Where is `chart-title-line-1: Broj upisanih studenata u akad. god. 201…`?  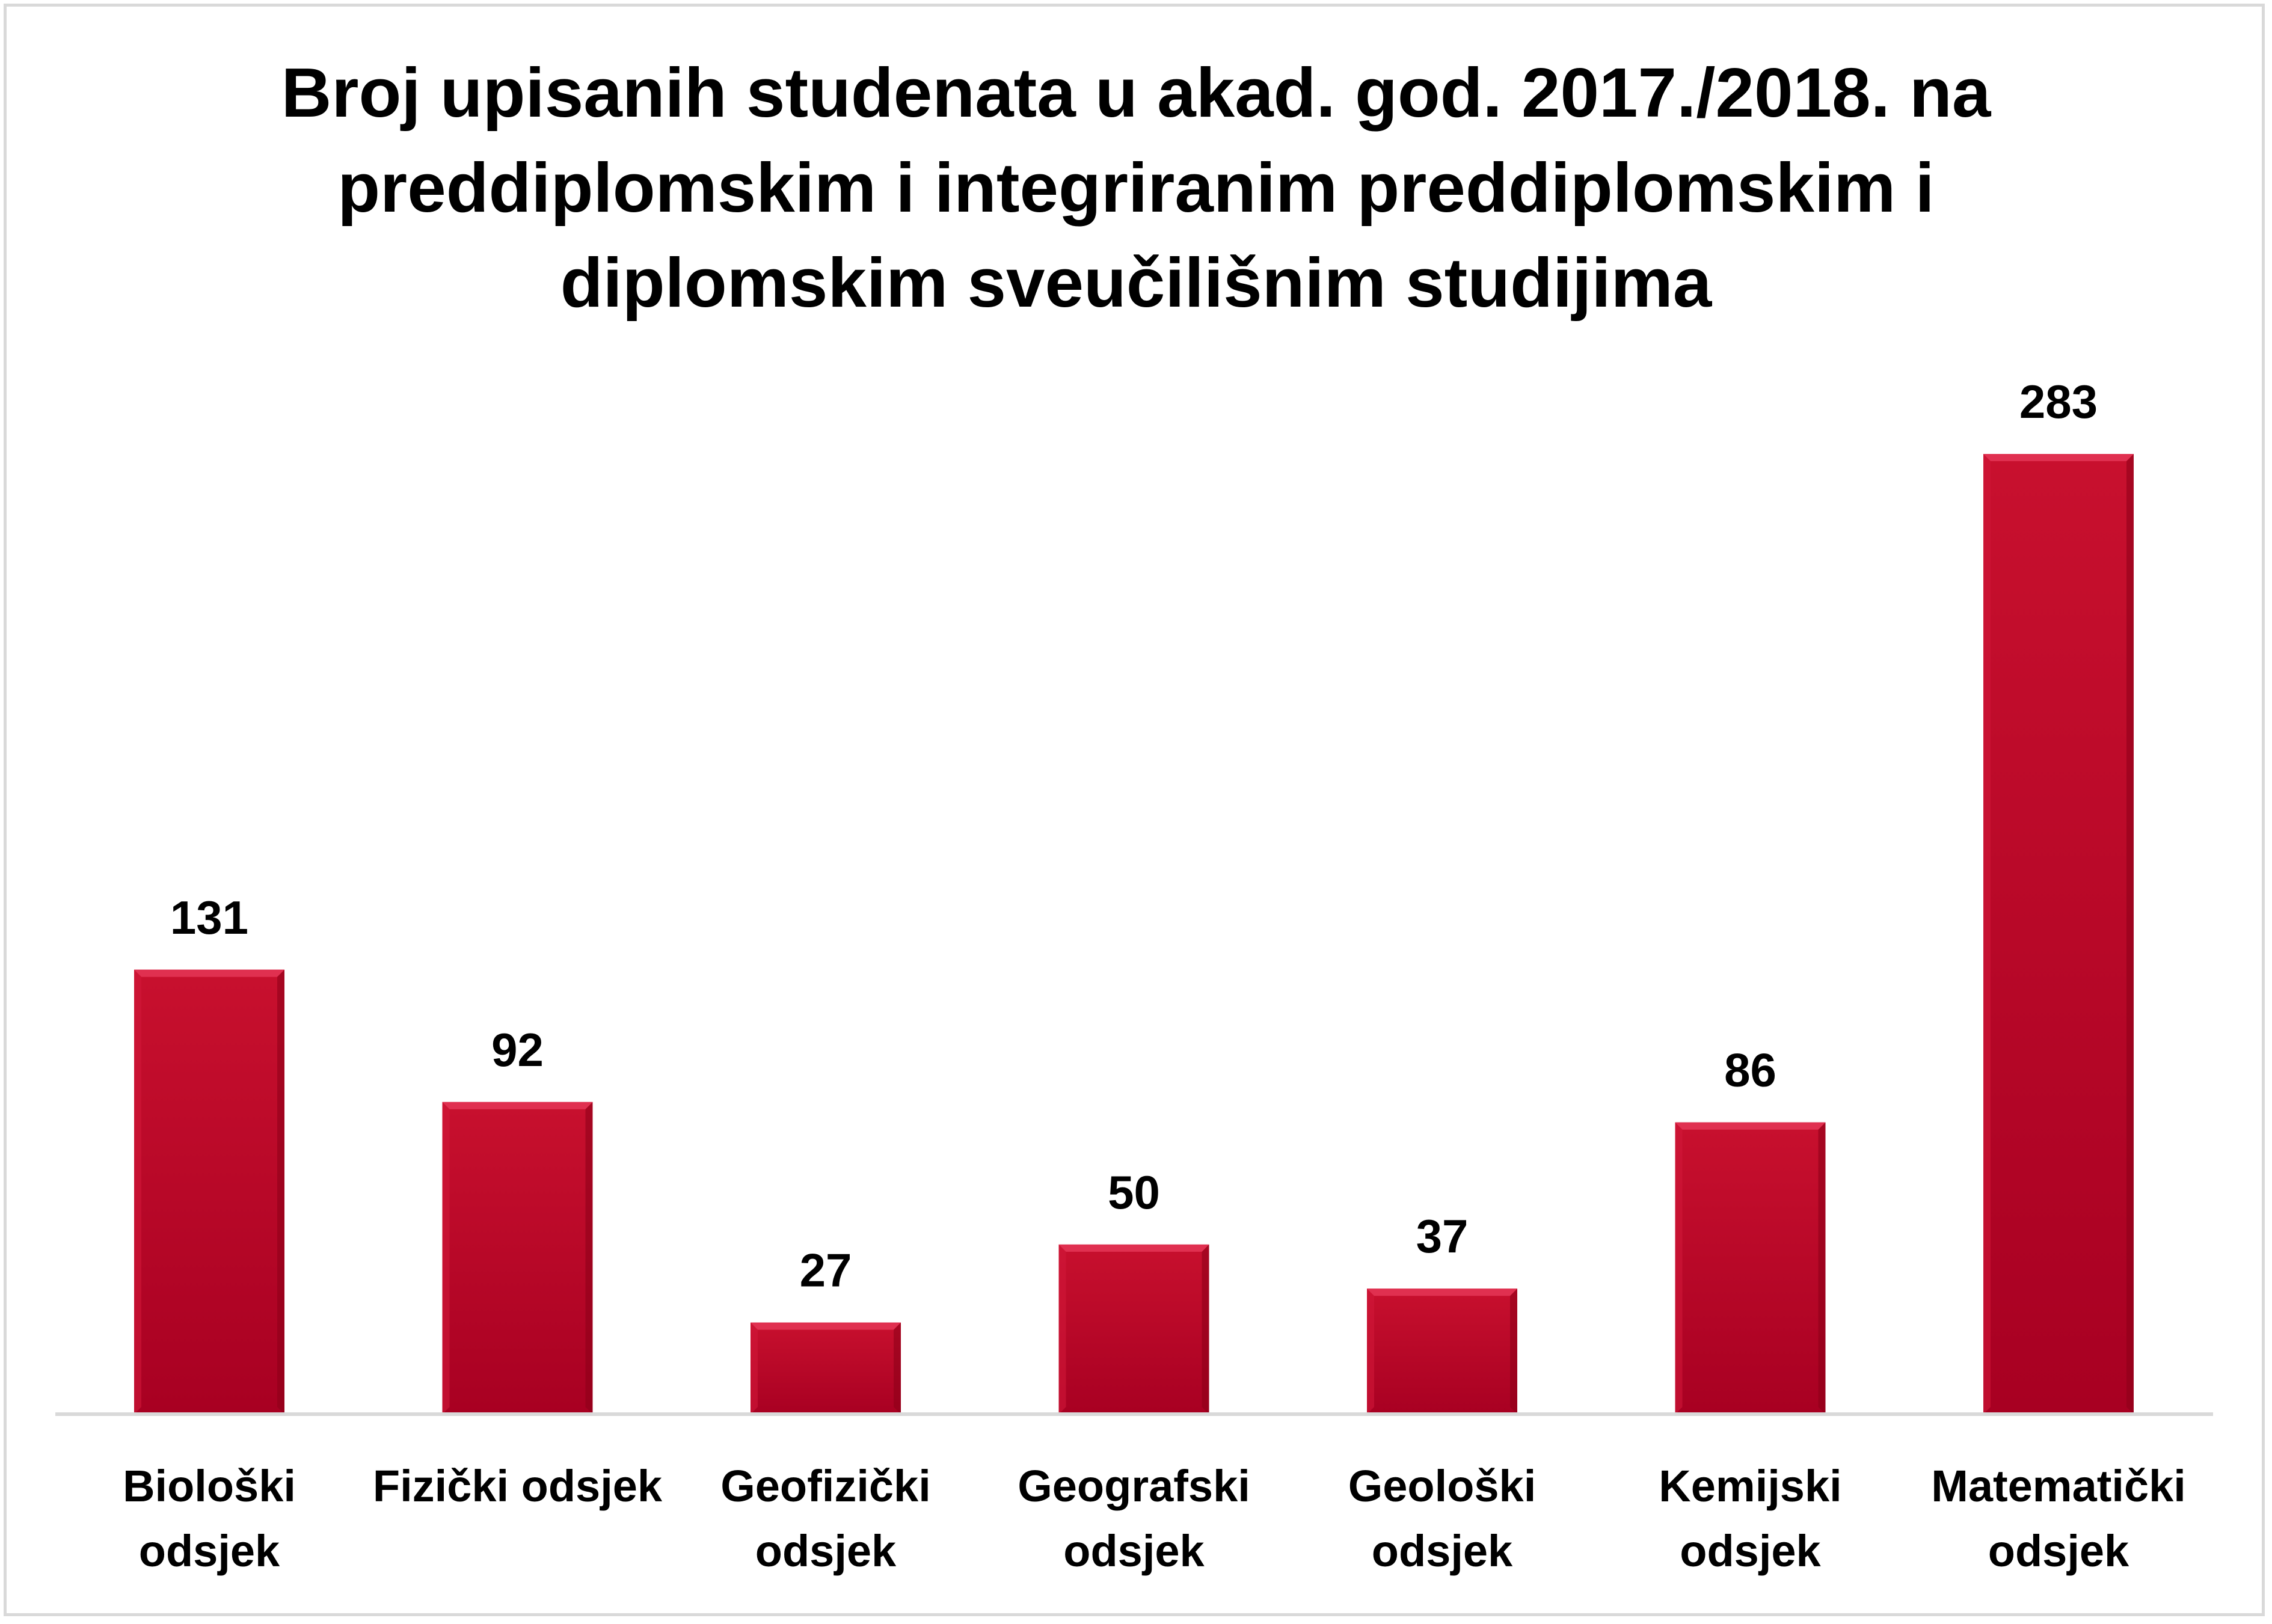
chart-title-line-1: Broj upisanih studenata u akad. god. 201… is located at coordinates (1136, 93).